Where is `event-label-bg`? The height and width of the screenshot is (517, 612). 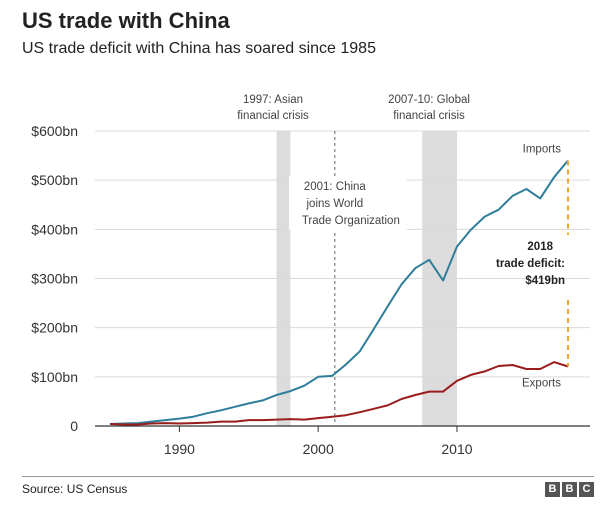 event-label-bg is located at coordinates (348, 203).